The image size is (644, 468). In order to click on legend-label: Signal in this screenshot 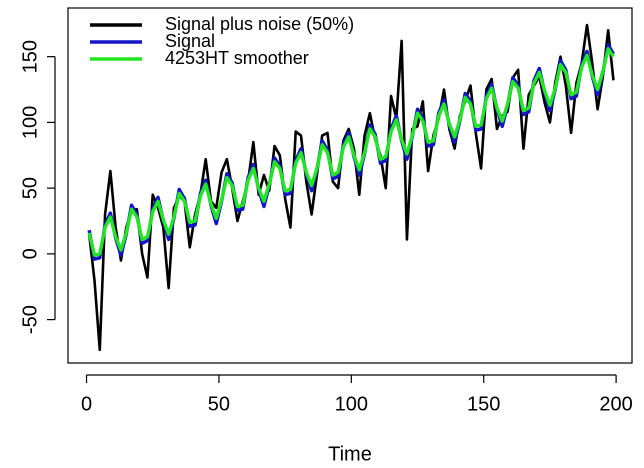, I will do `click(190, 41)`.